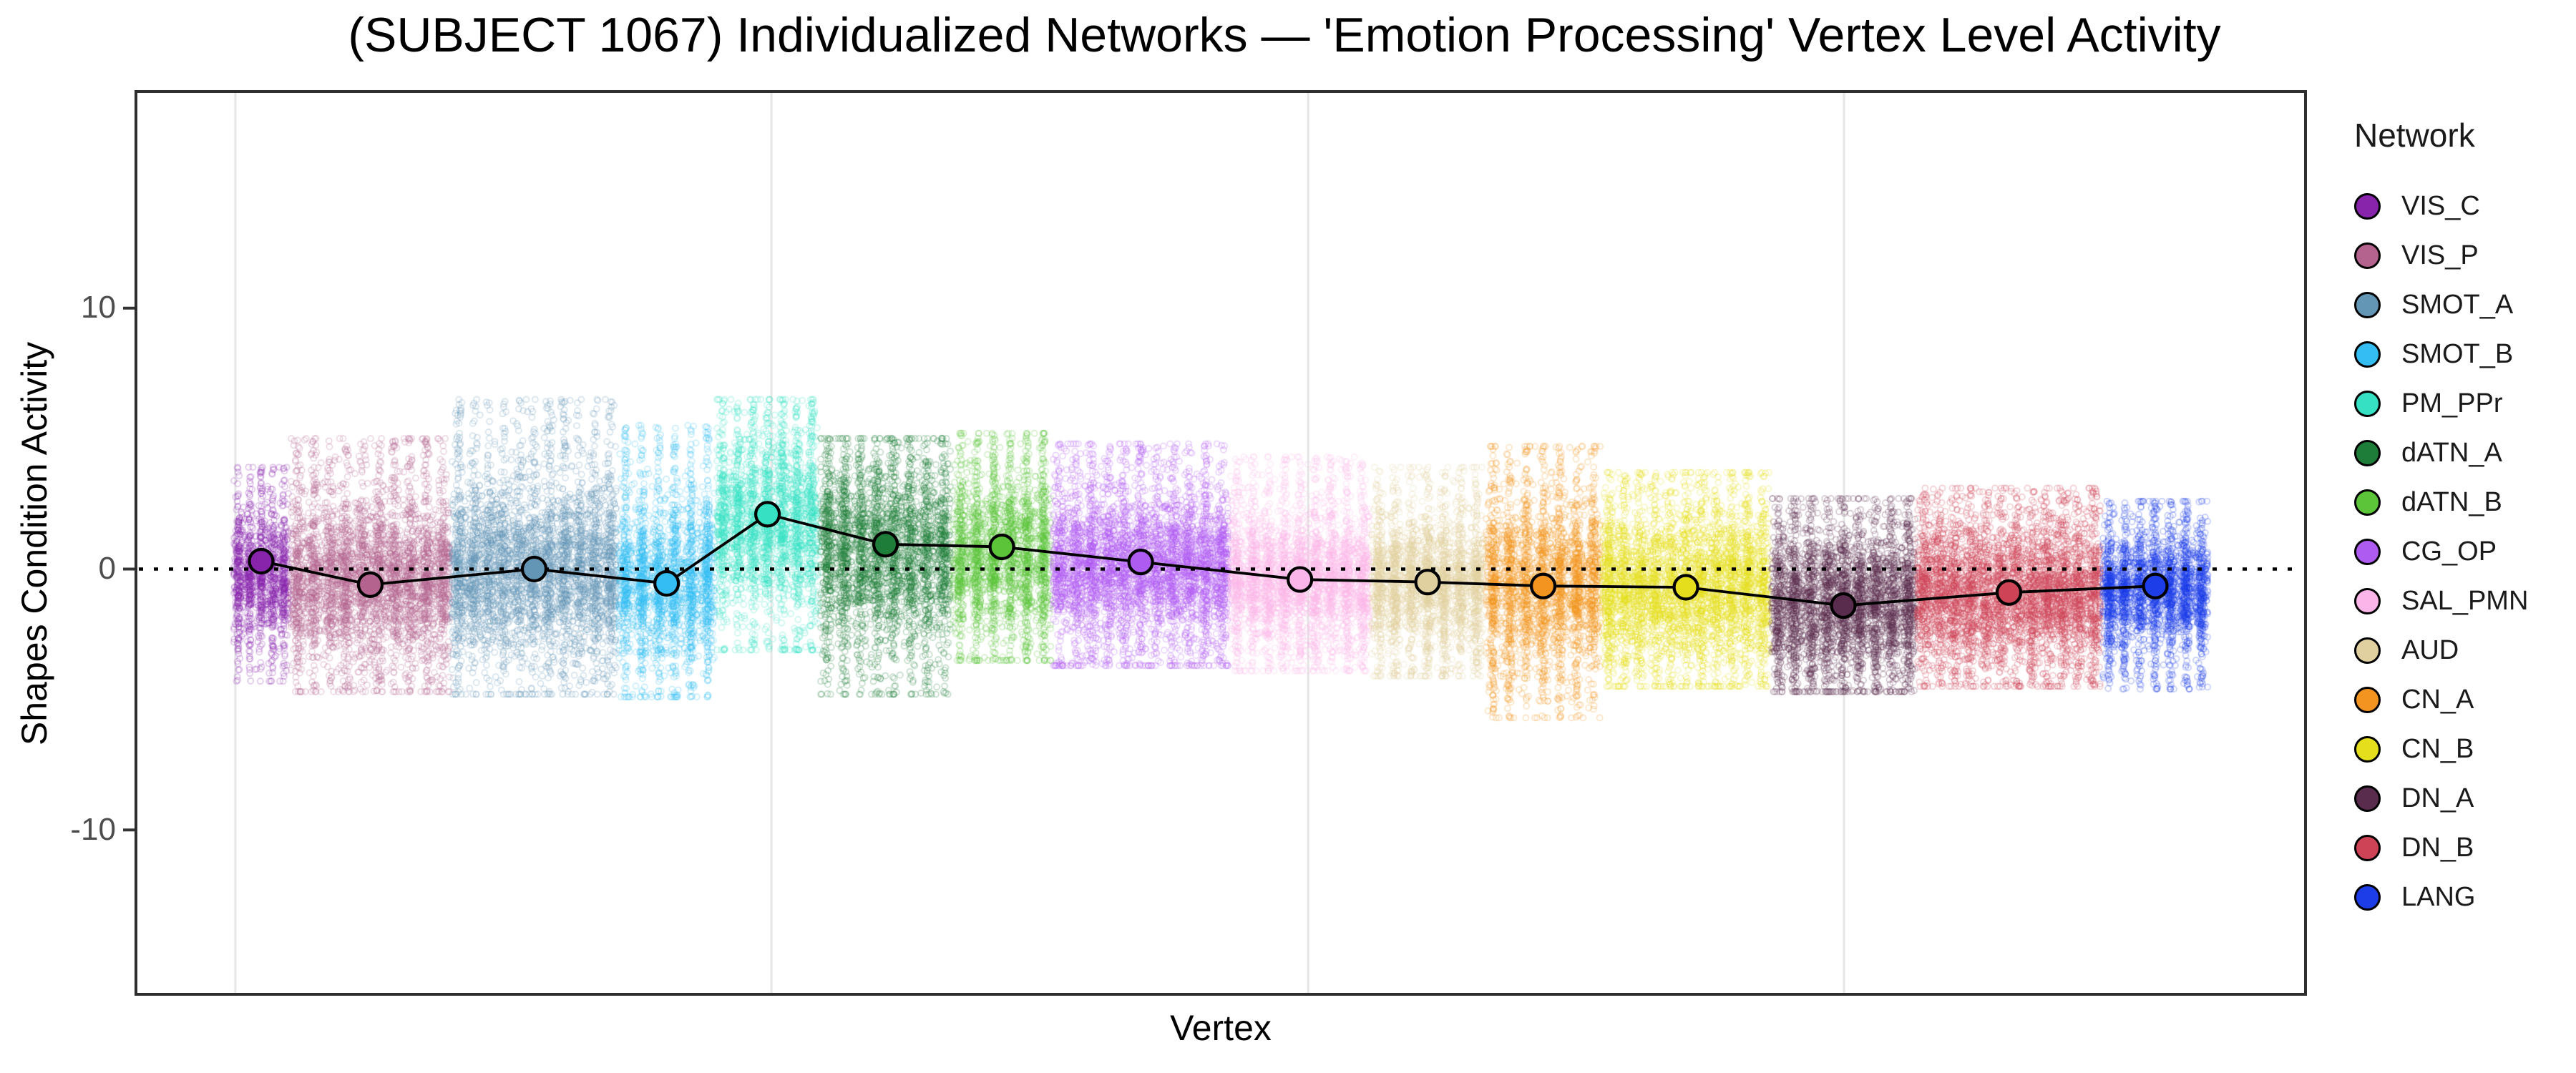 The image size is (2576, 1073). I want to click on legend-item-dn-b: DN_B, so click(2441, 848).